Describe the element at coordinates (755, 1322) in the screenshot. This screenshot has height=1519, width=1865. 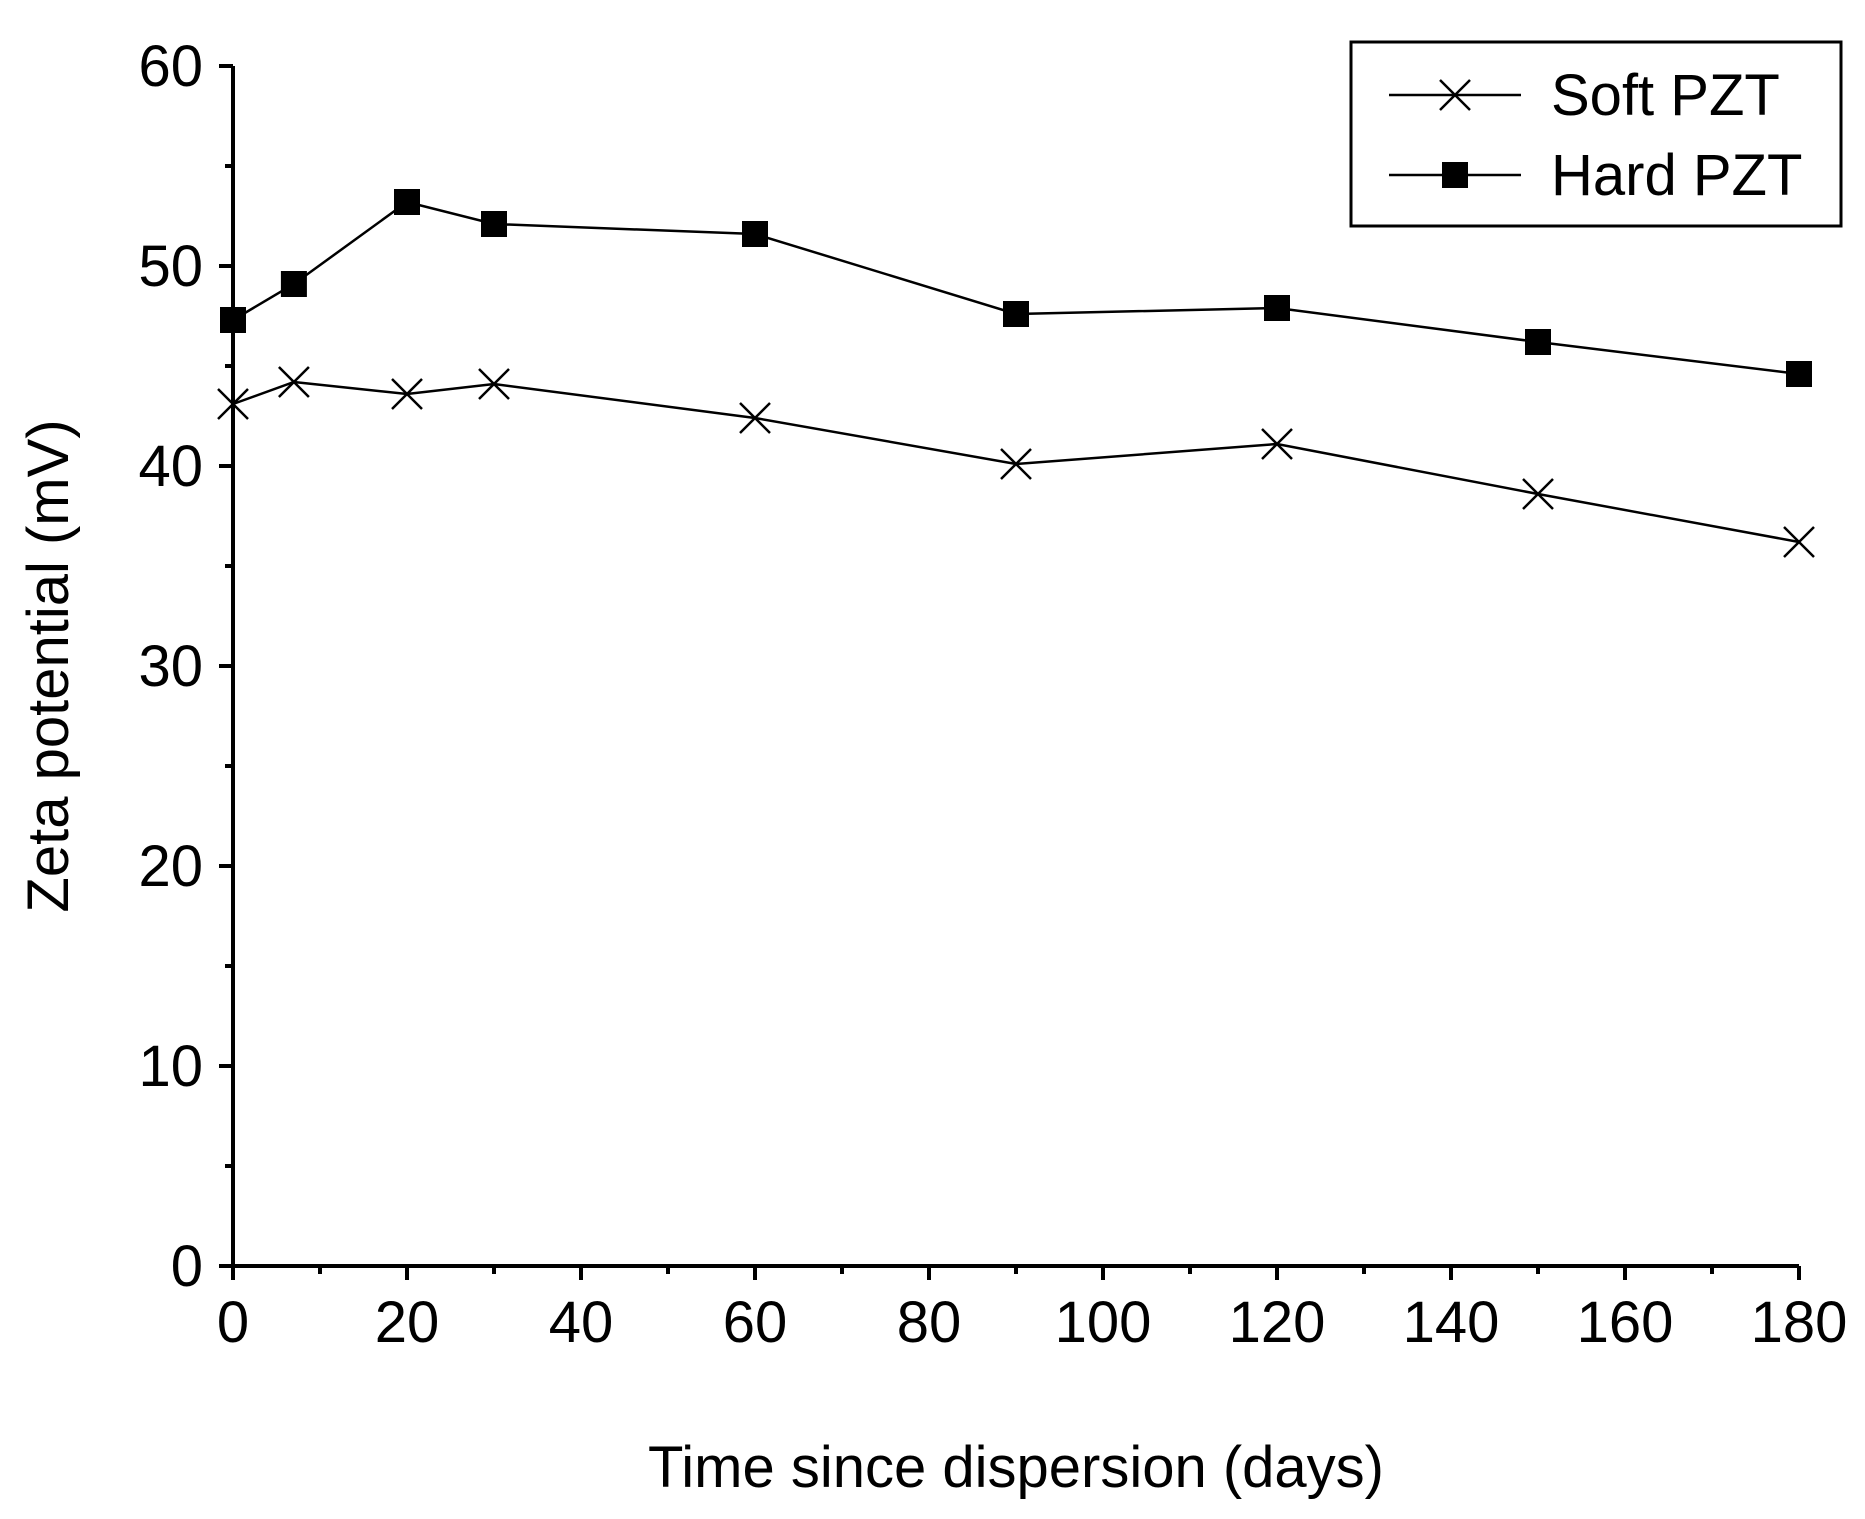
I see `x-tick-label: 60` at that location.